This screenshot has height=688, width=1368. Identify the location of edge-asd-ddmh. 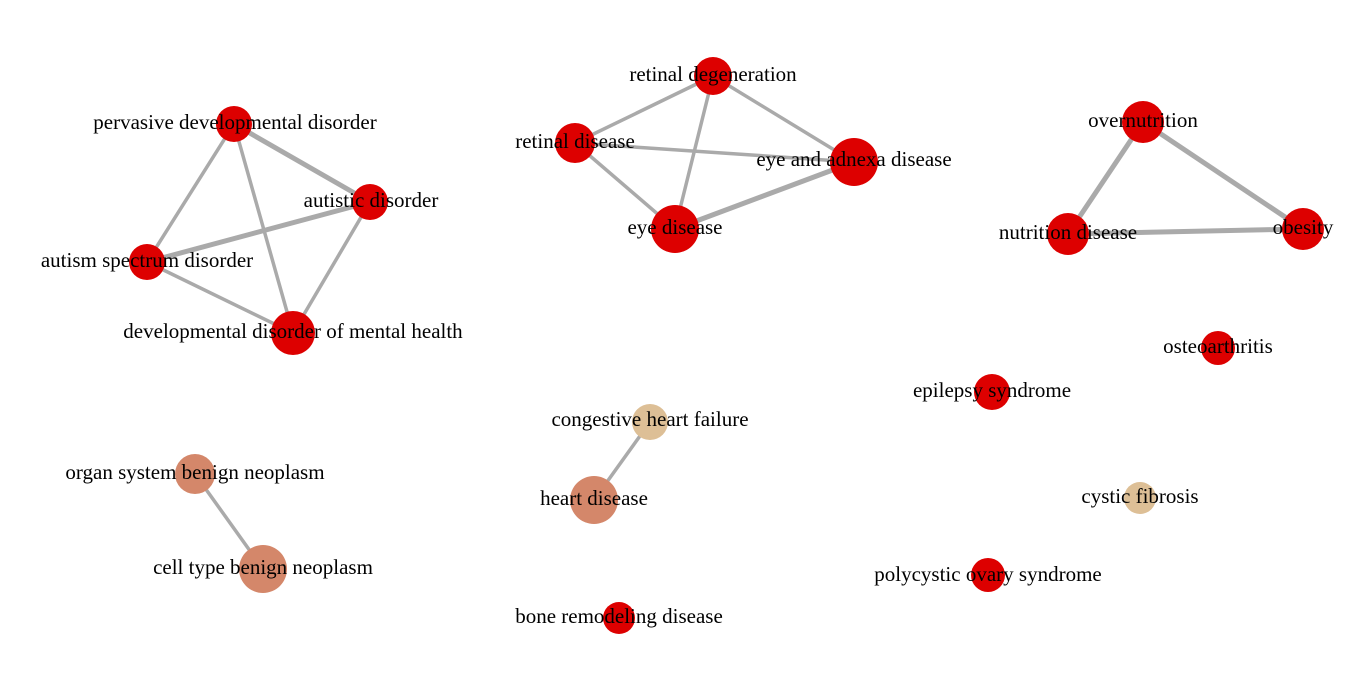
(220, 297).